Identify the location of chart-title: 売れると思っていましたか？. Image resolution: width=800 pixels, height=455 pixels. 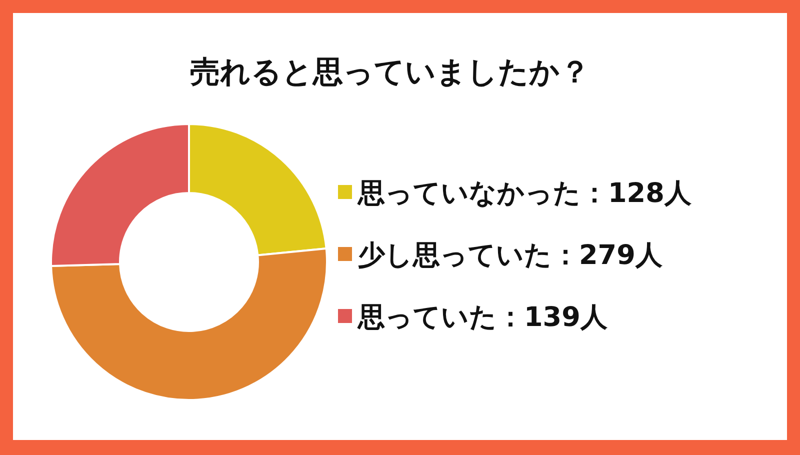
(390, 72).